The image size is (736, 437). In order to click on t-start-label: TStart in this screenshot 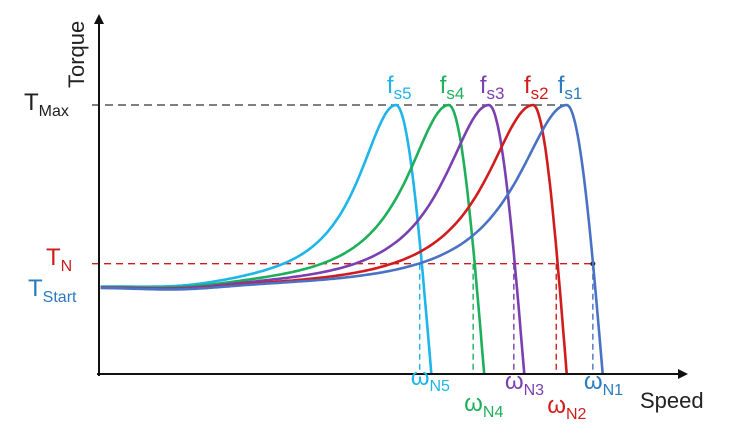, I will do `click(52, 290)`.